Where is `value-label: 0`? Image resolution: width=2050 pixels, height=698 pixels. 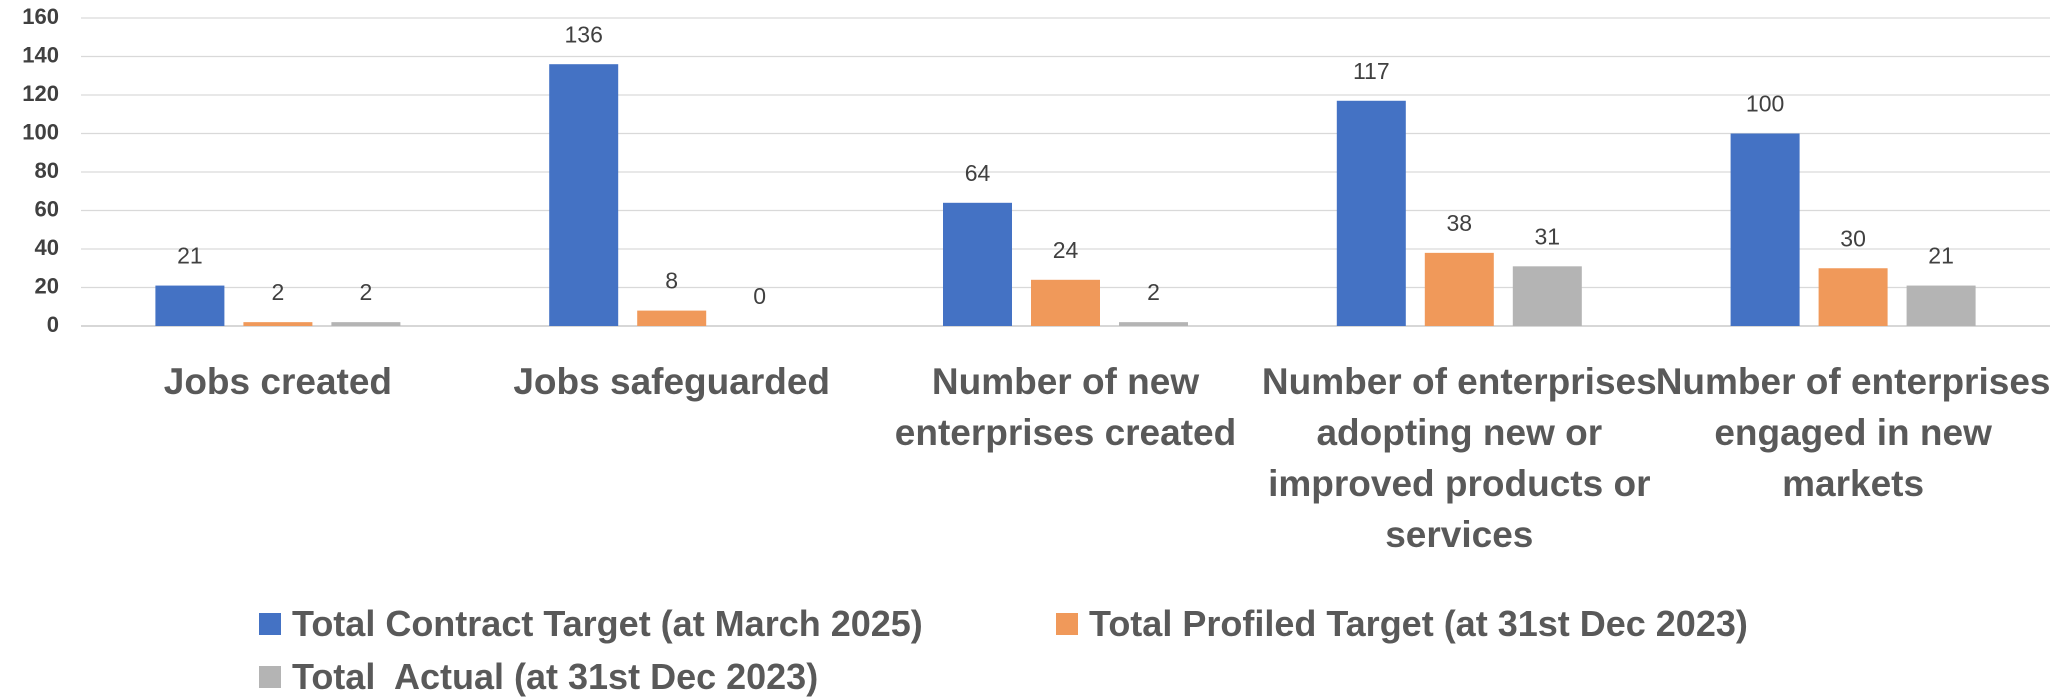 value-label: 0 is located at coordinates (759, 296).